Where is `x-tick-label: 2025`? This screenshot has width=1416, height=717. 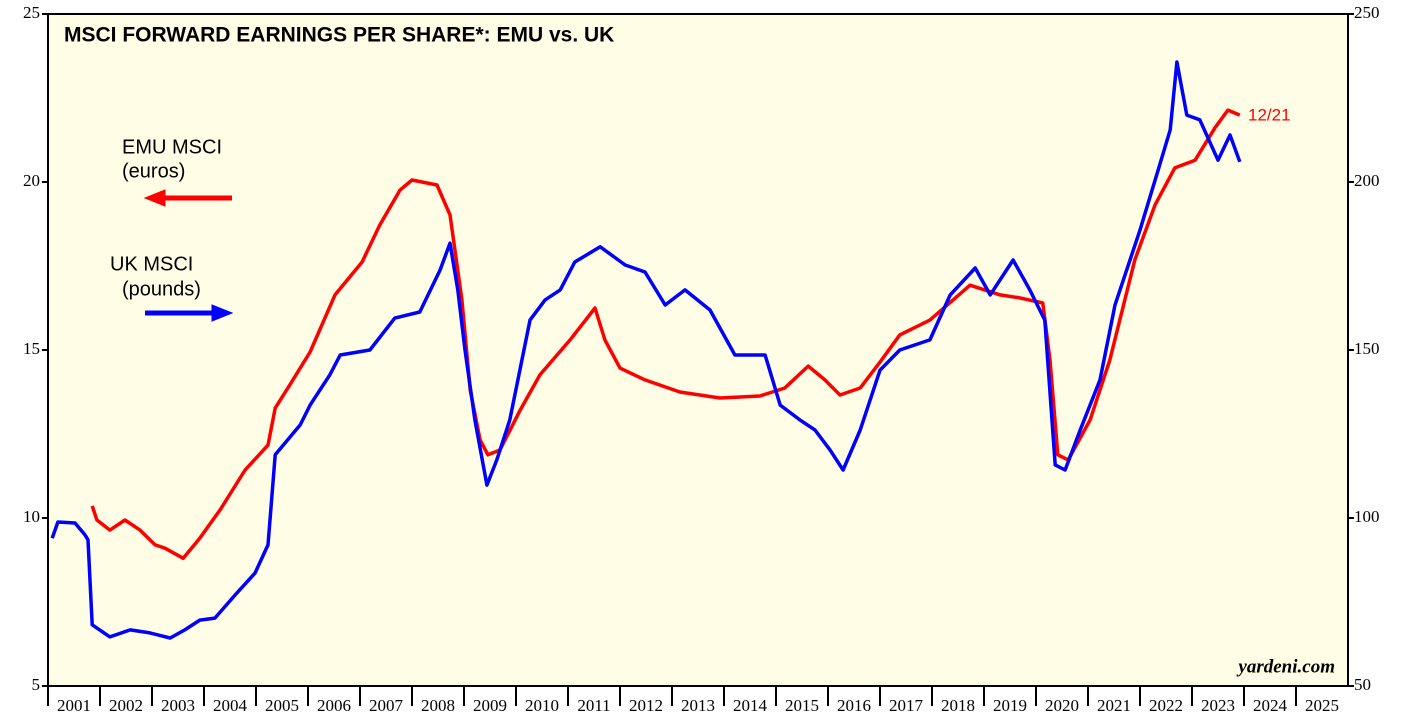 x-tick-label: 2025 is located at coordinates (1322, 705).